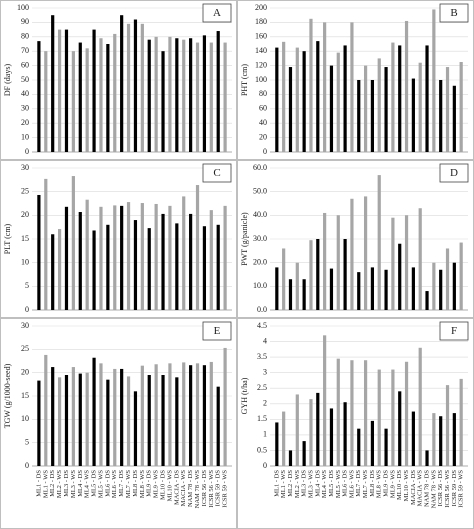  What do you see at coordinates (406, 486) in the screenshot?
I see `x-tick-label: ML10 - WS` at bounding box center [406, 486].